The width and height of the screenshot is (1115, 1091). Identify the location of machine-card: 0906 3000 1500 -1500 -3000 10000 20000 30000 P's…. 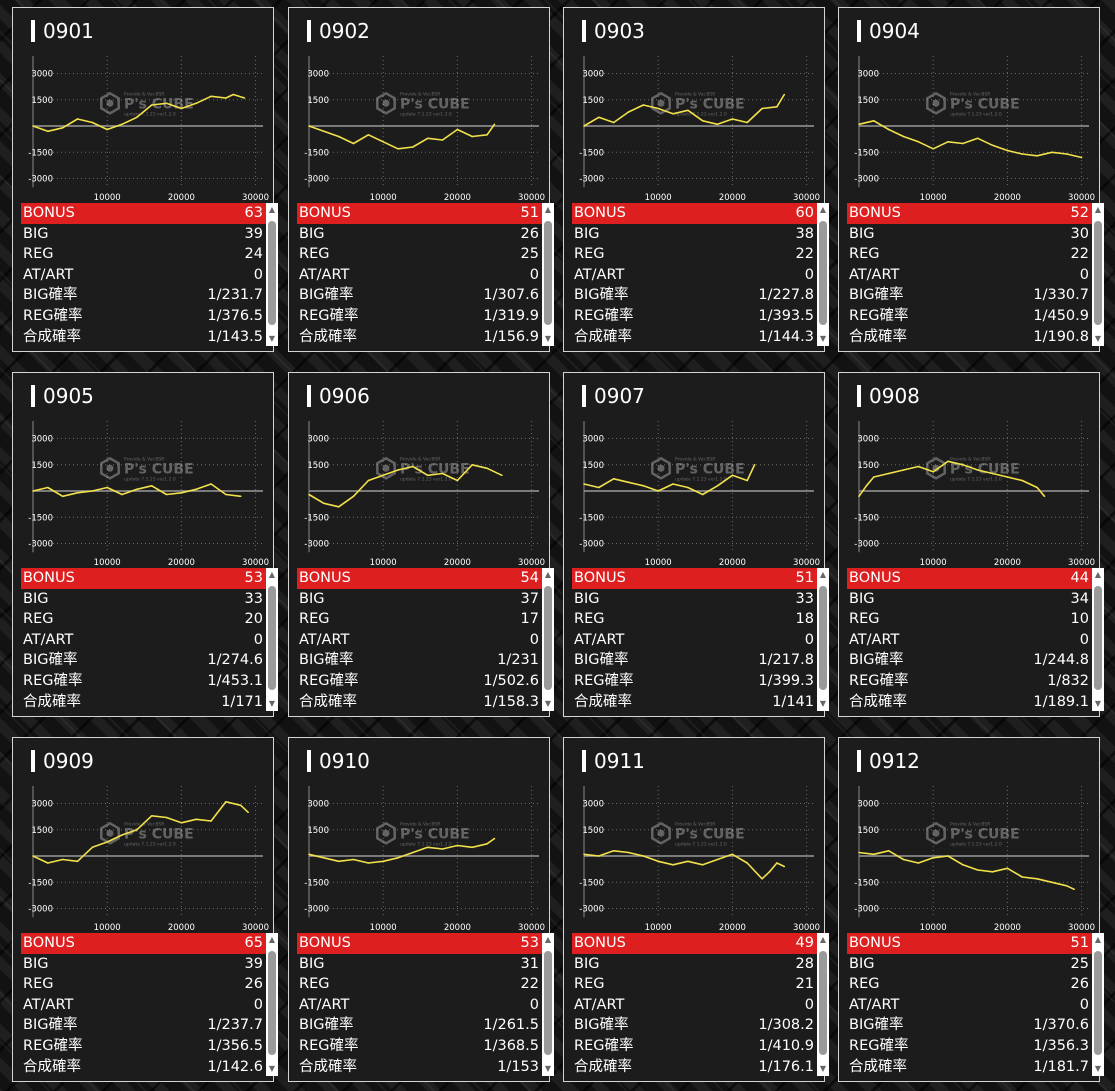
(421, 544).